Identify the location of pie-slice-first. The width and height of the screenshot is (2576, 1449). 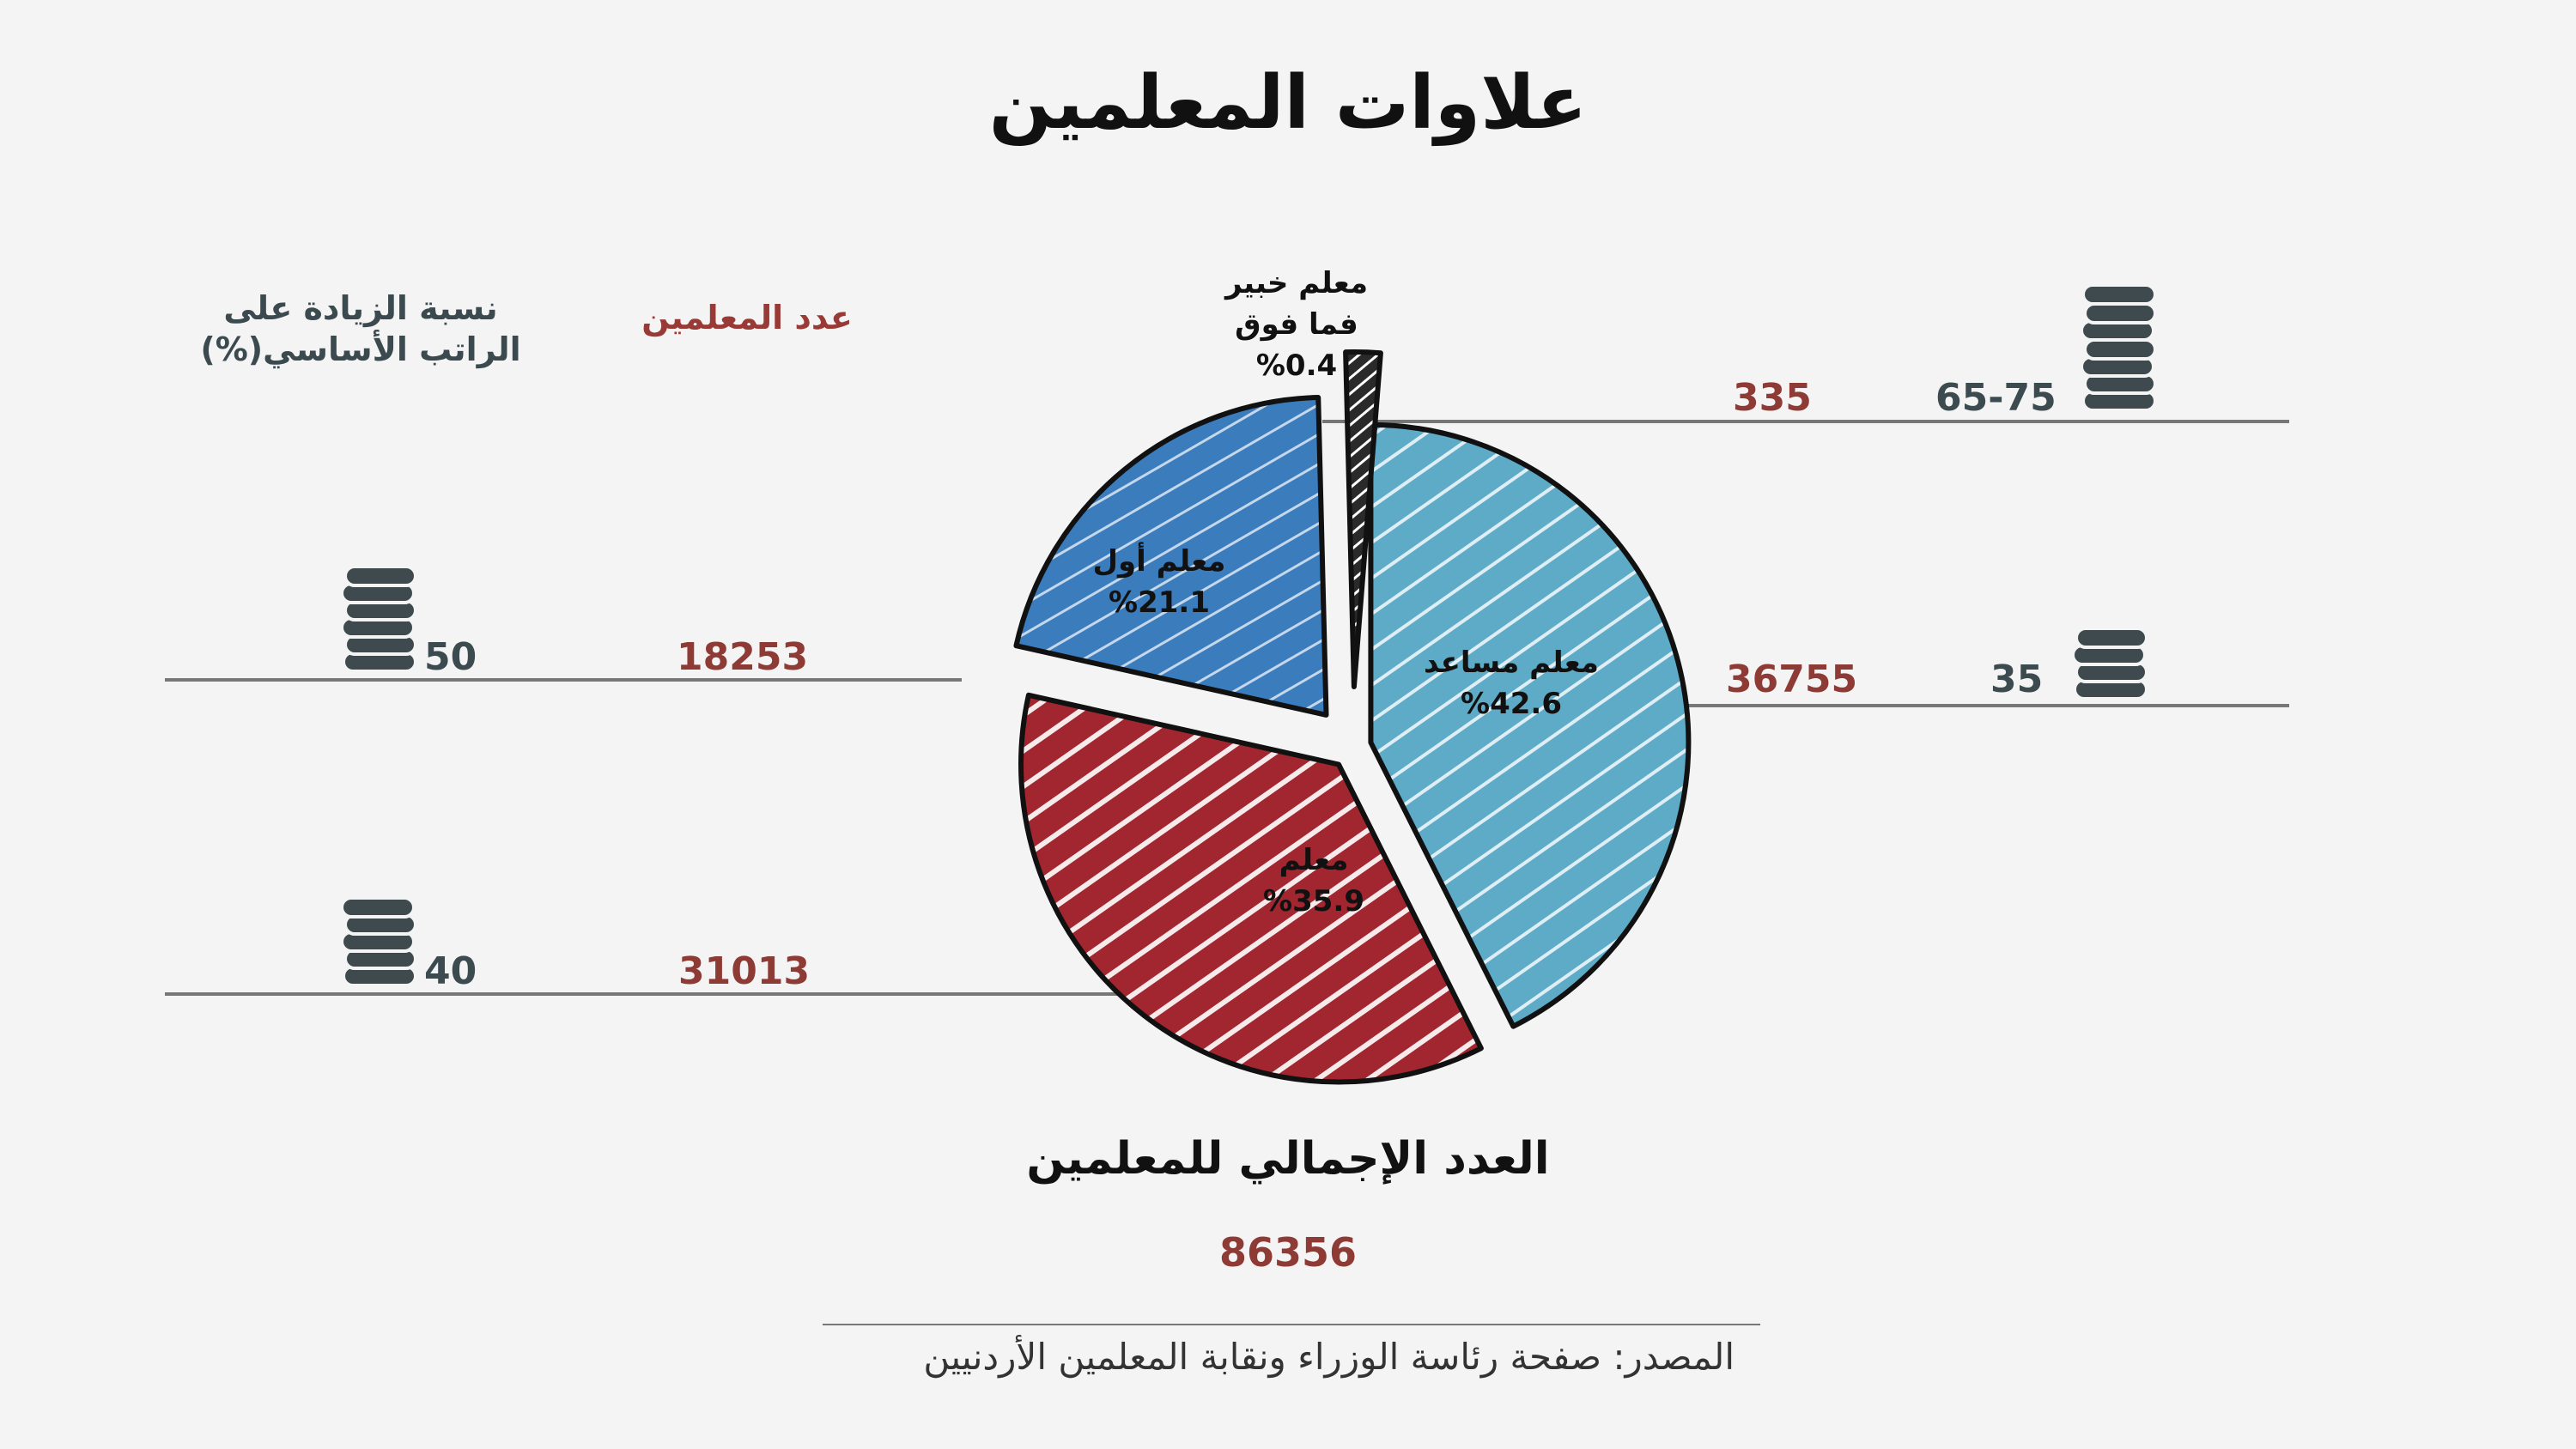
(1171, 556).